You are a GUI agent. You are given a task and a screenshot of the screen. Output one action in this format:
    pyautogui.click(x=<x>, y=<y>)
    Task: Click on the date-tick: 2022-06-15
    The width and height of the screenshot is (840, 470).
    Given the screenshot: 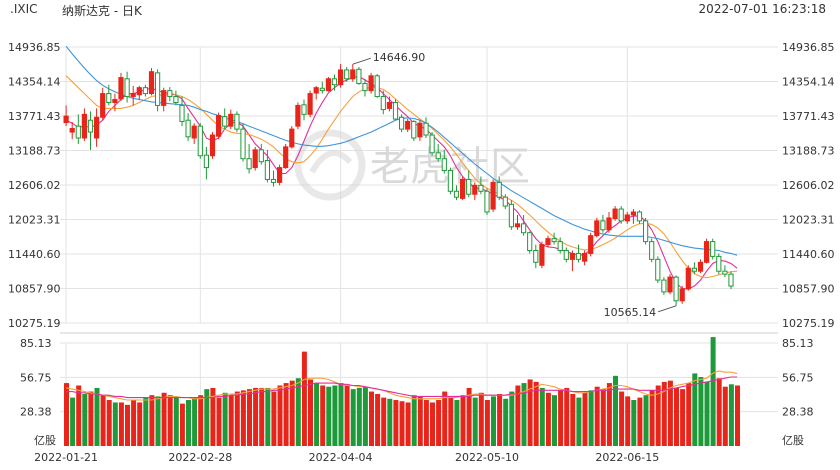 What is the action you would take?
    pyautogui.click(x=627, y=457)
    